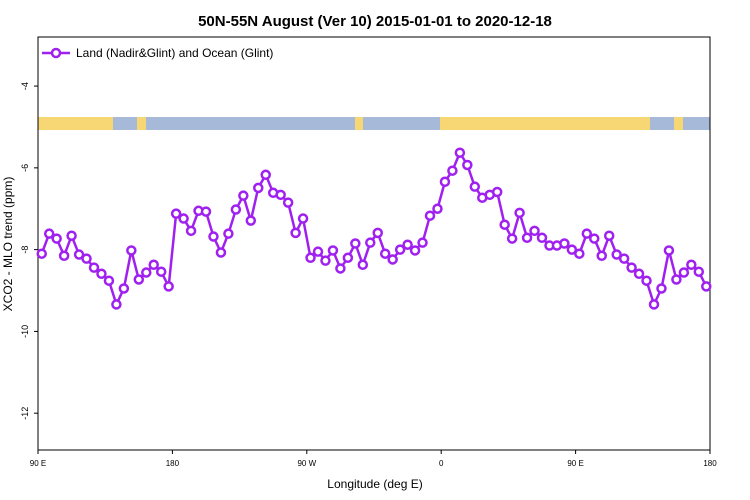  What do you see at coordinates (374, 484) in the screenshot?
I see `x-axis-label: Longitude (deg E)` at bounding box center [374, 484].